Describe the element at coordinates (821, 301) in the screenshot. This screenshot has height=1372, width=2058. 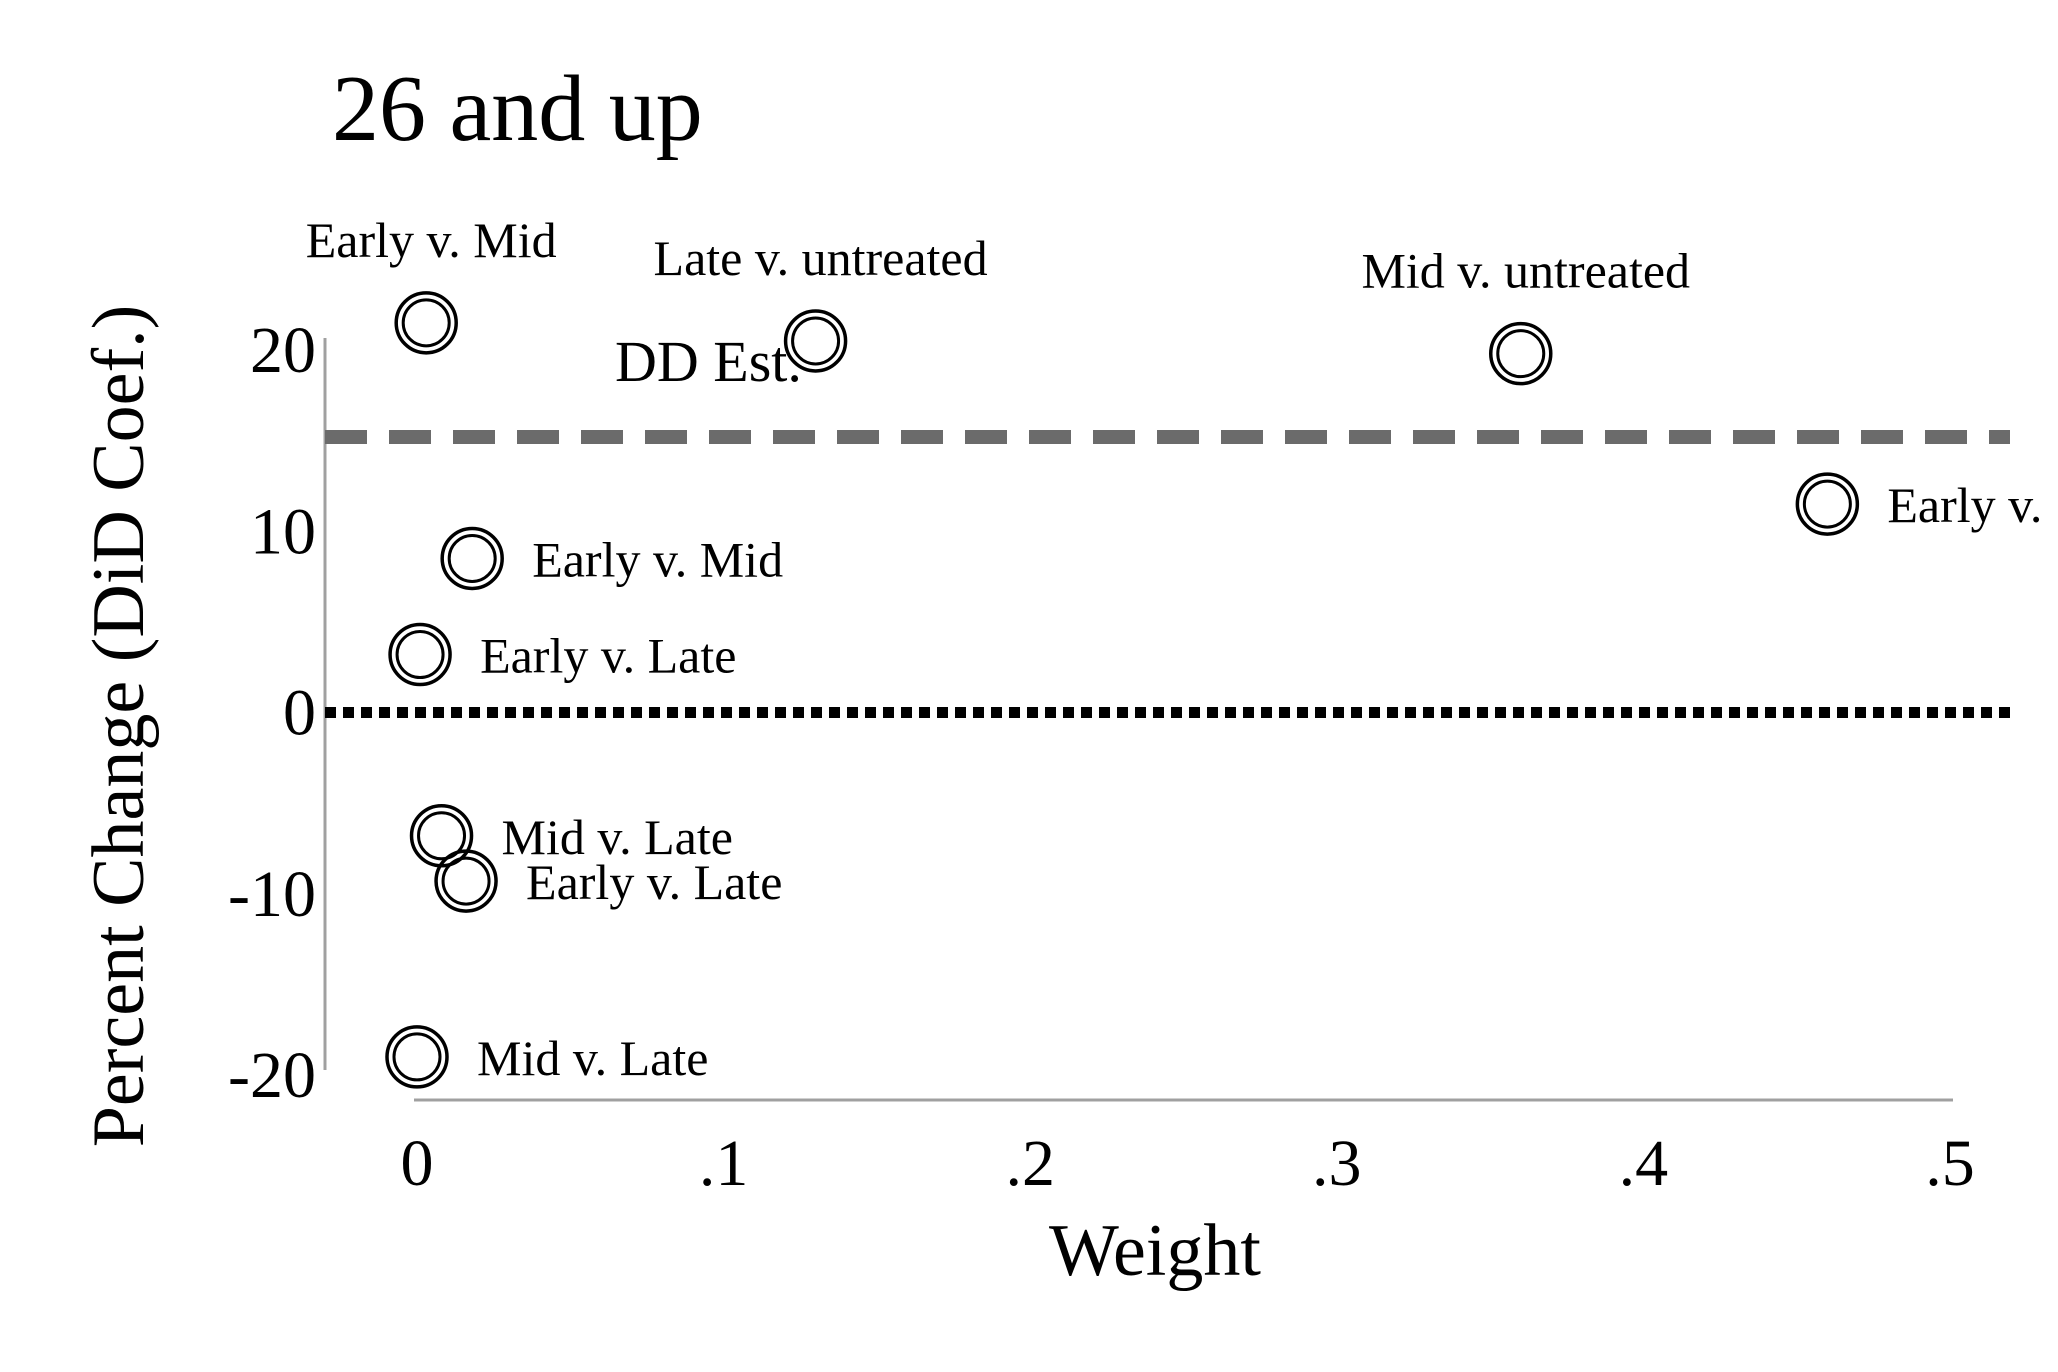
I see `data-point: Late v. untreated` at that location.